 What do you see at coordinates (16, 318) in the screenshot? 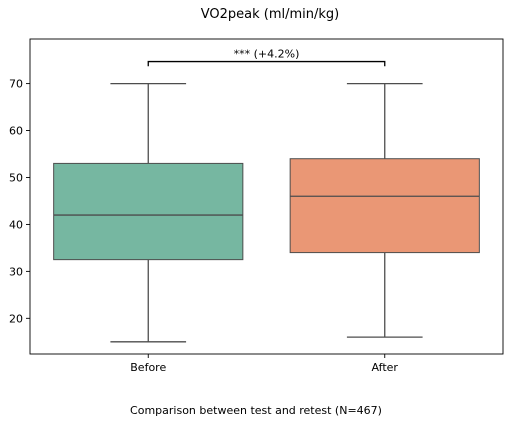
I see `y-tick-label: 20` at bounding box center [16, 318].